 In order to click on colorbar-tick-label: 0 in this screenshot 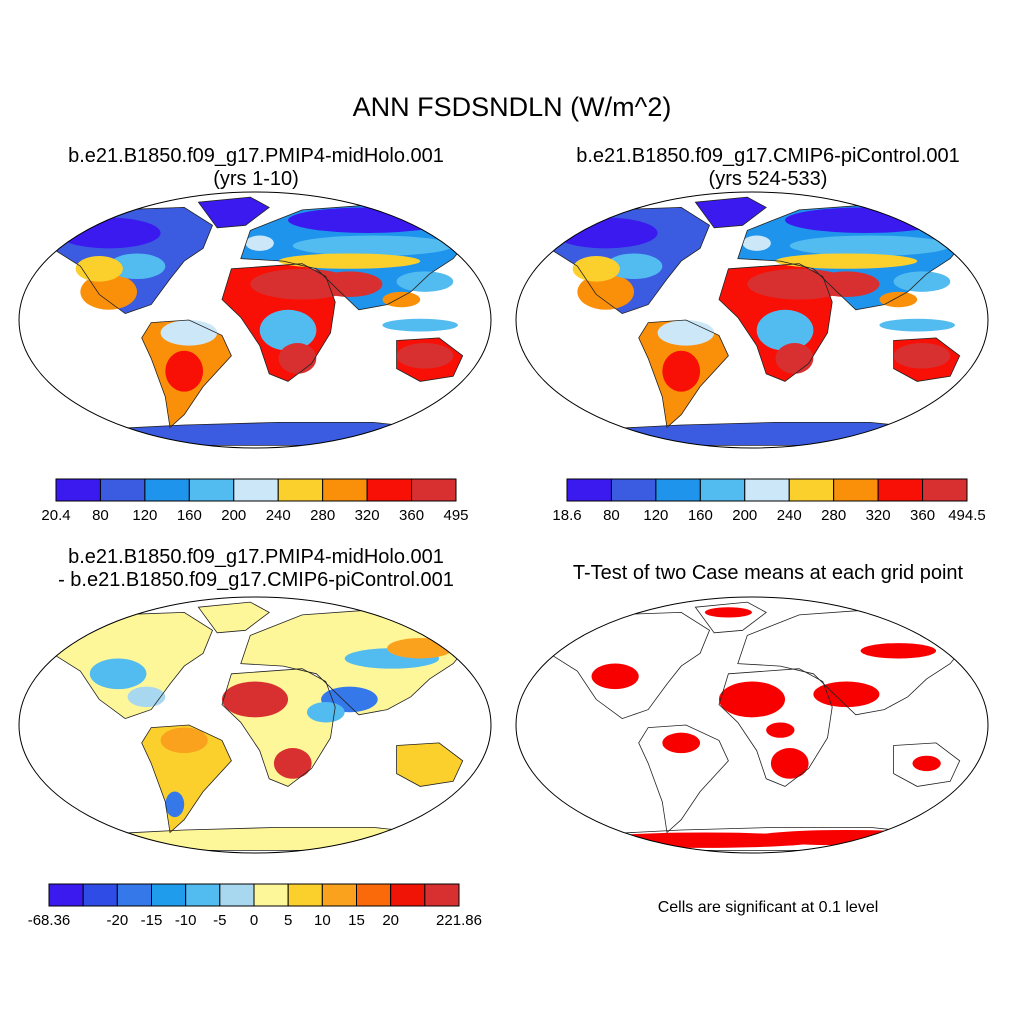, I will do `click(254, 920)`.